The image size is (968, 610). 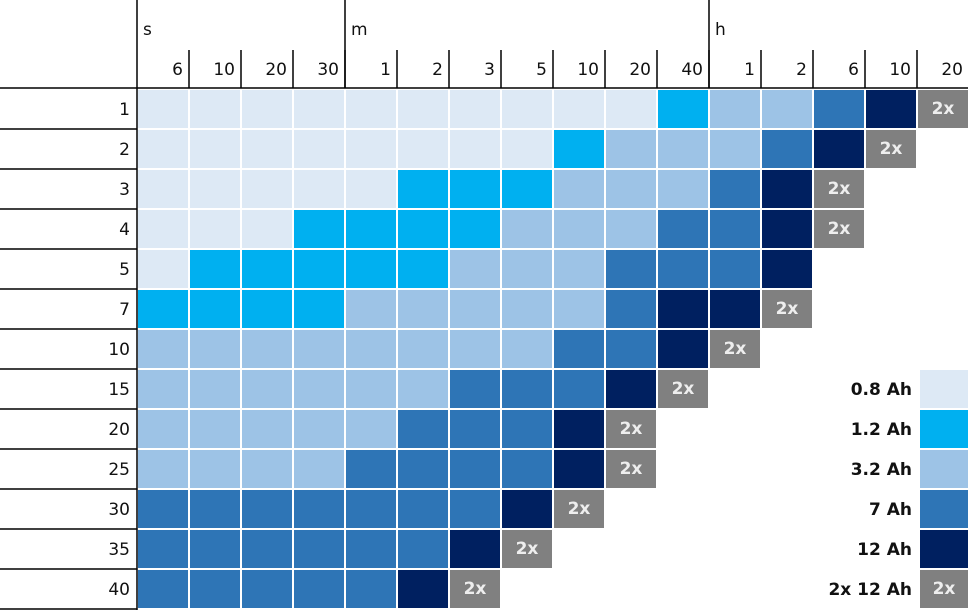 What do you see at coordinates (119, 590) in the screenshot?
I see `row-label: 40` at bounding box center [119, 590].